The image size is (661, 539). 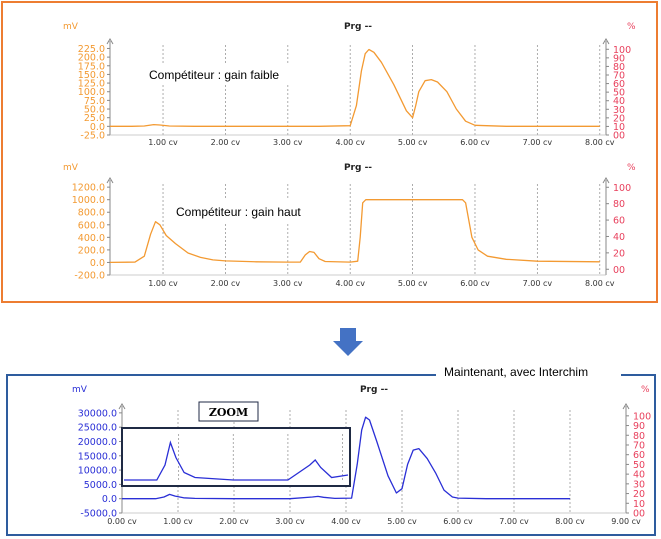 What do you see at coordinates (619, 58) in the screenshot?
I see `y2-tick-label: 90` at bounding box center [619, 58].